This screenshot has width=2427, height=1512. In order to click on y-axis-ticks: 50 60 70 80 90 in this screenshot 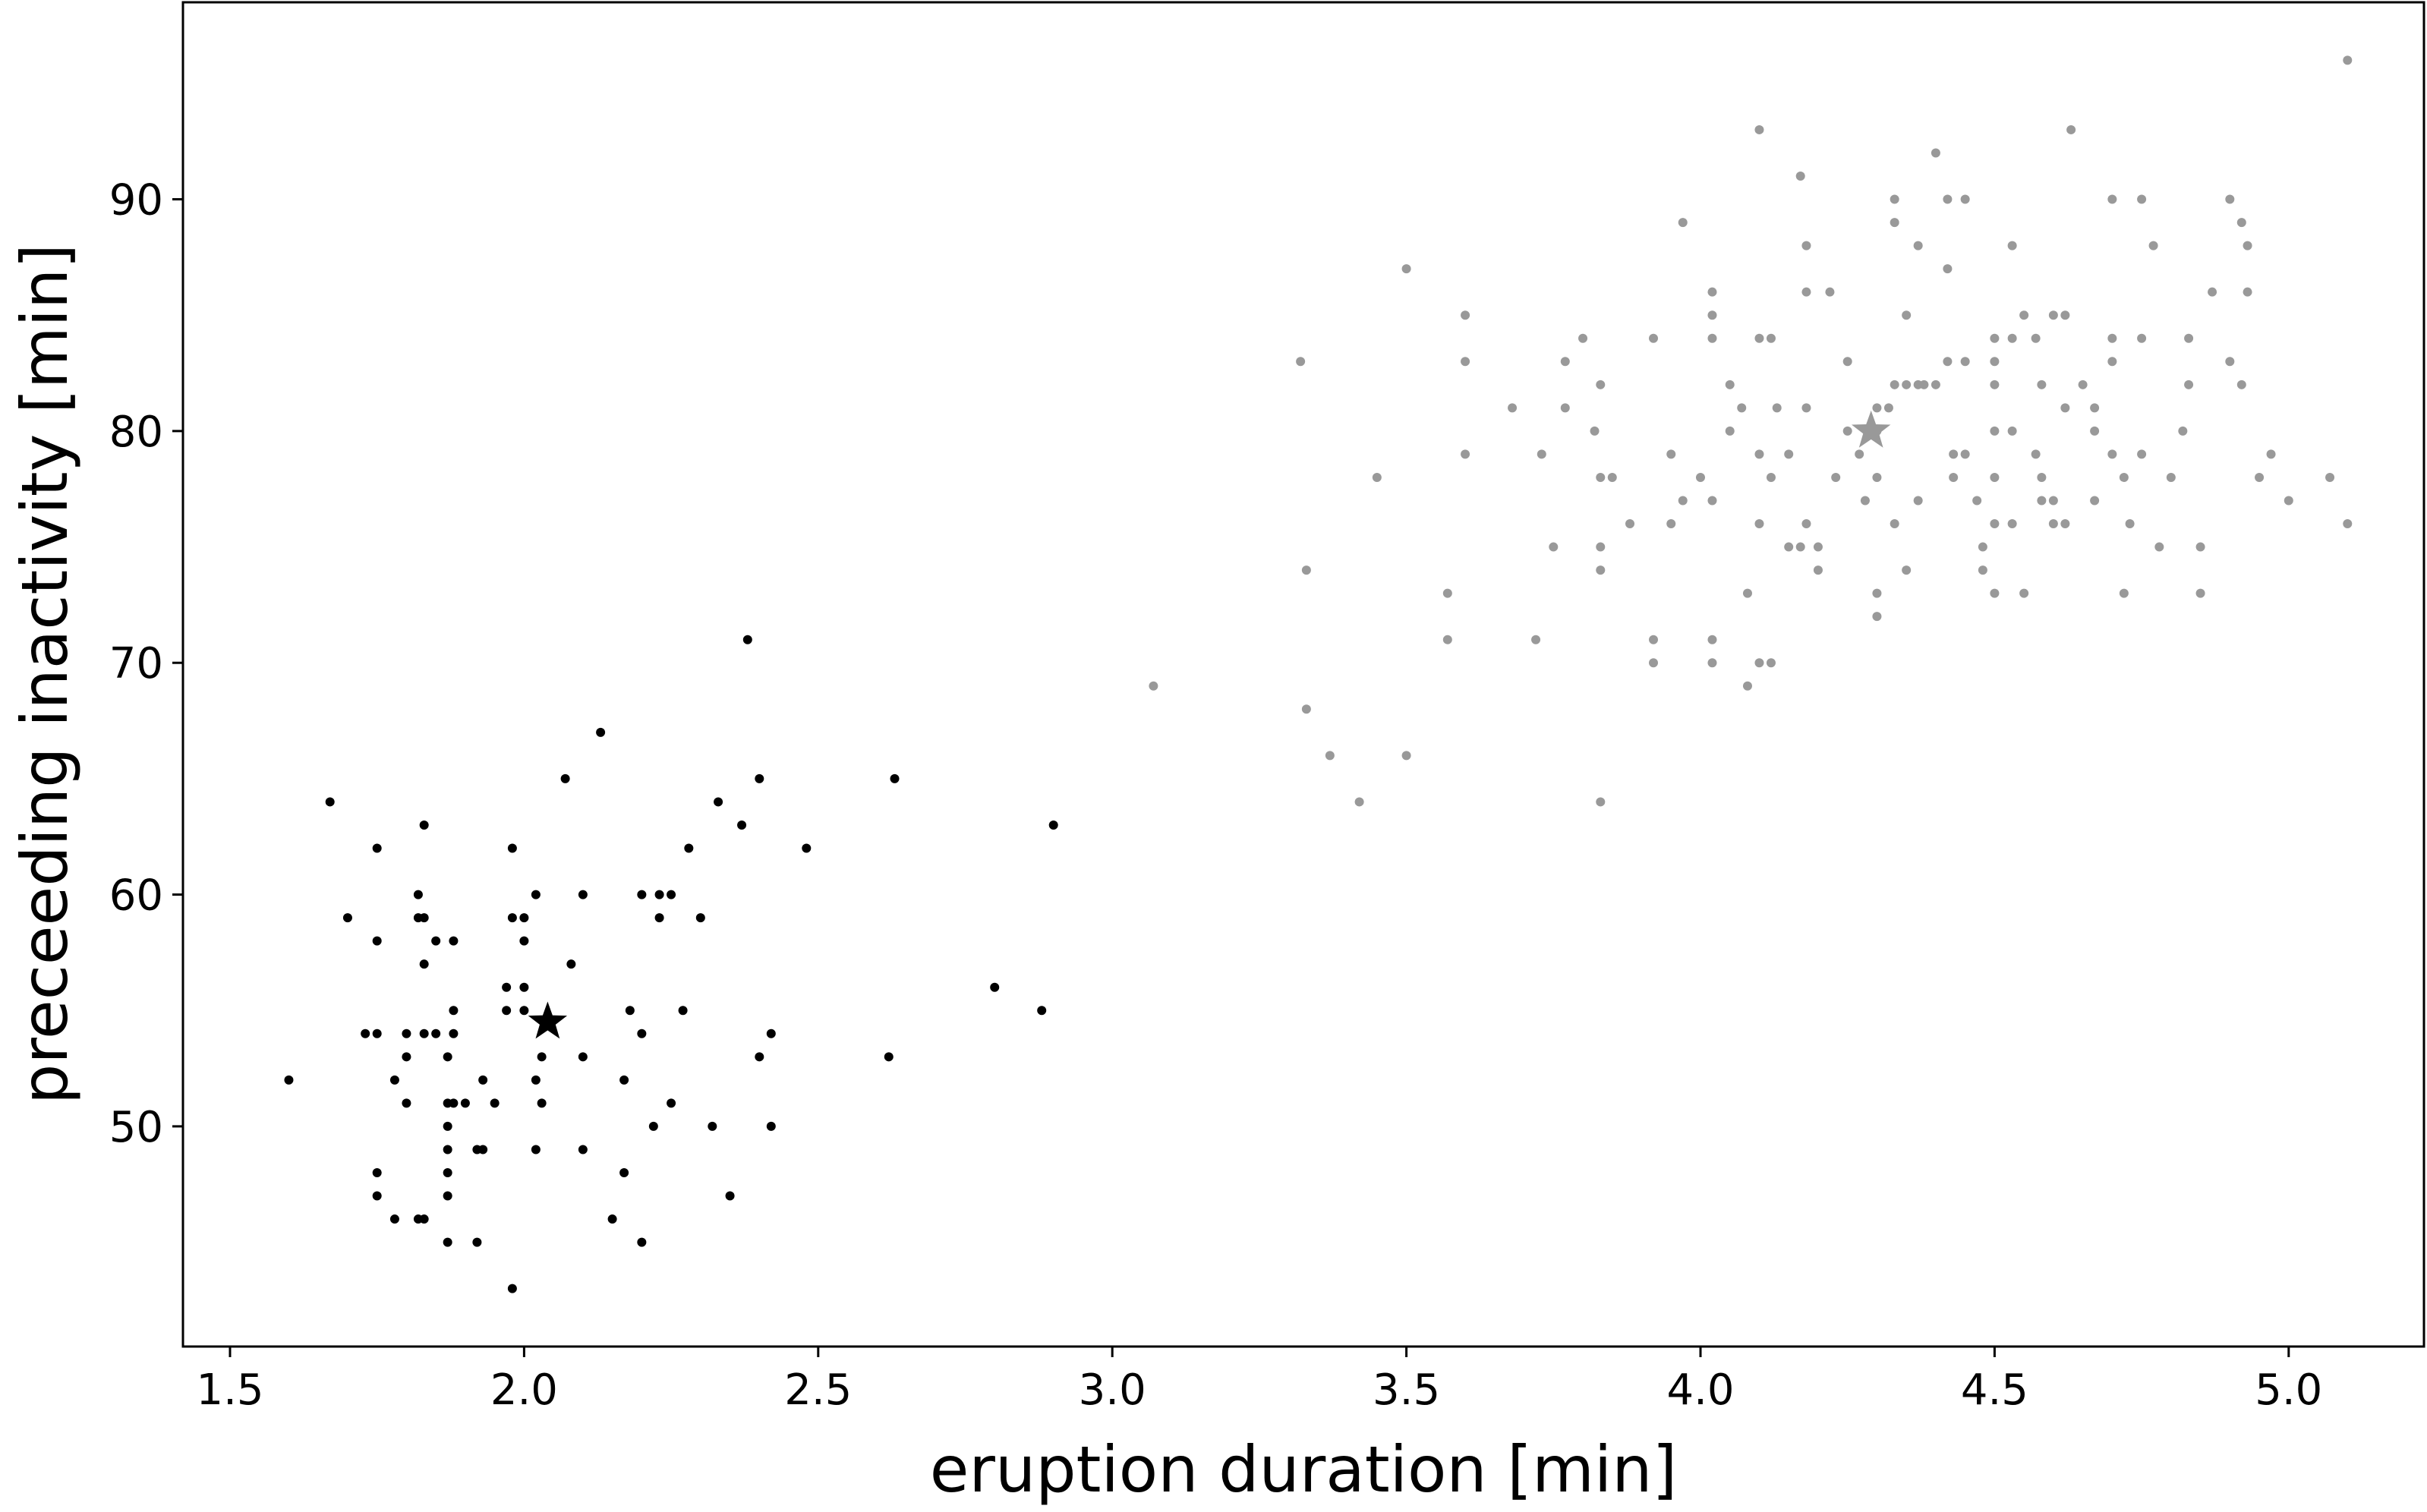, I will do `click(146, 664)`.